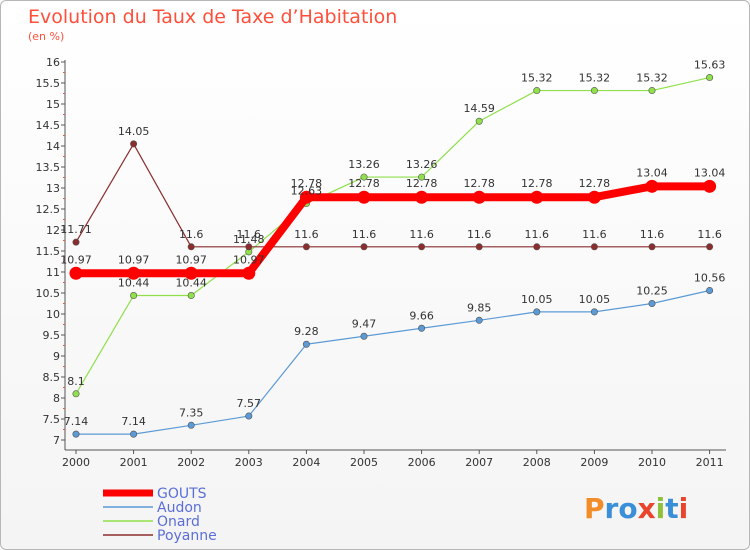 This screenshot has width=750, height=550. I want to click on y-tick-label: 7, so click(56, 440).